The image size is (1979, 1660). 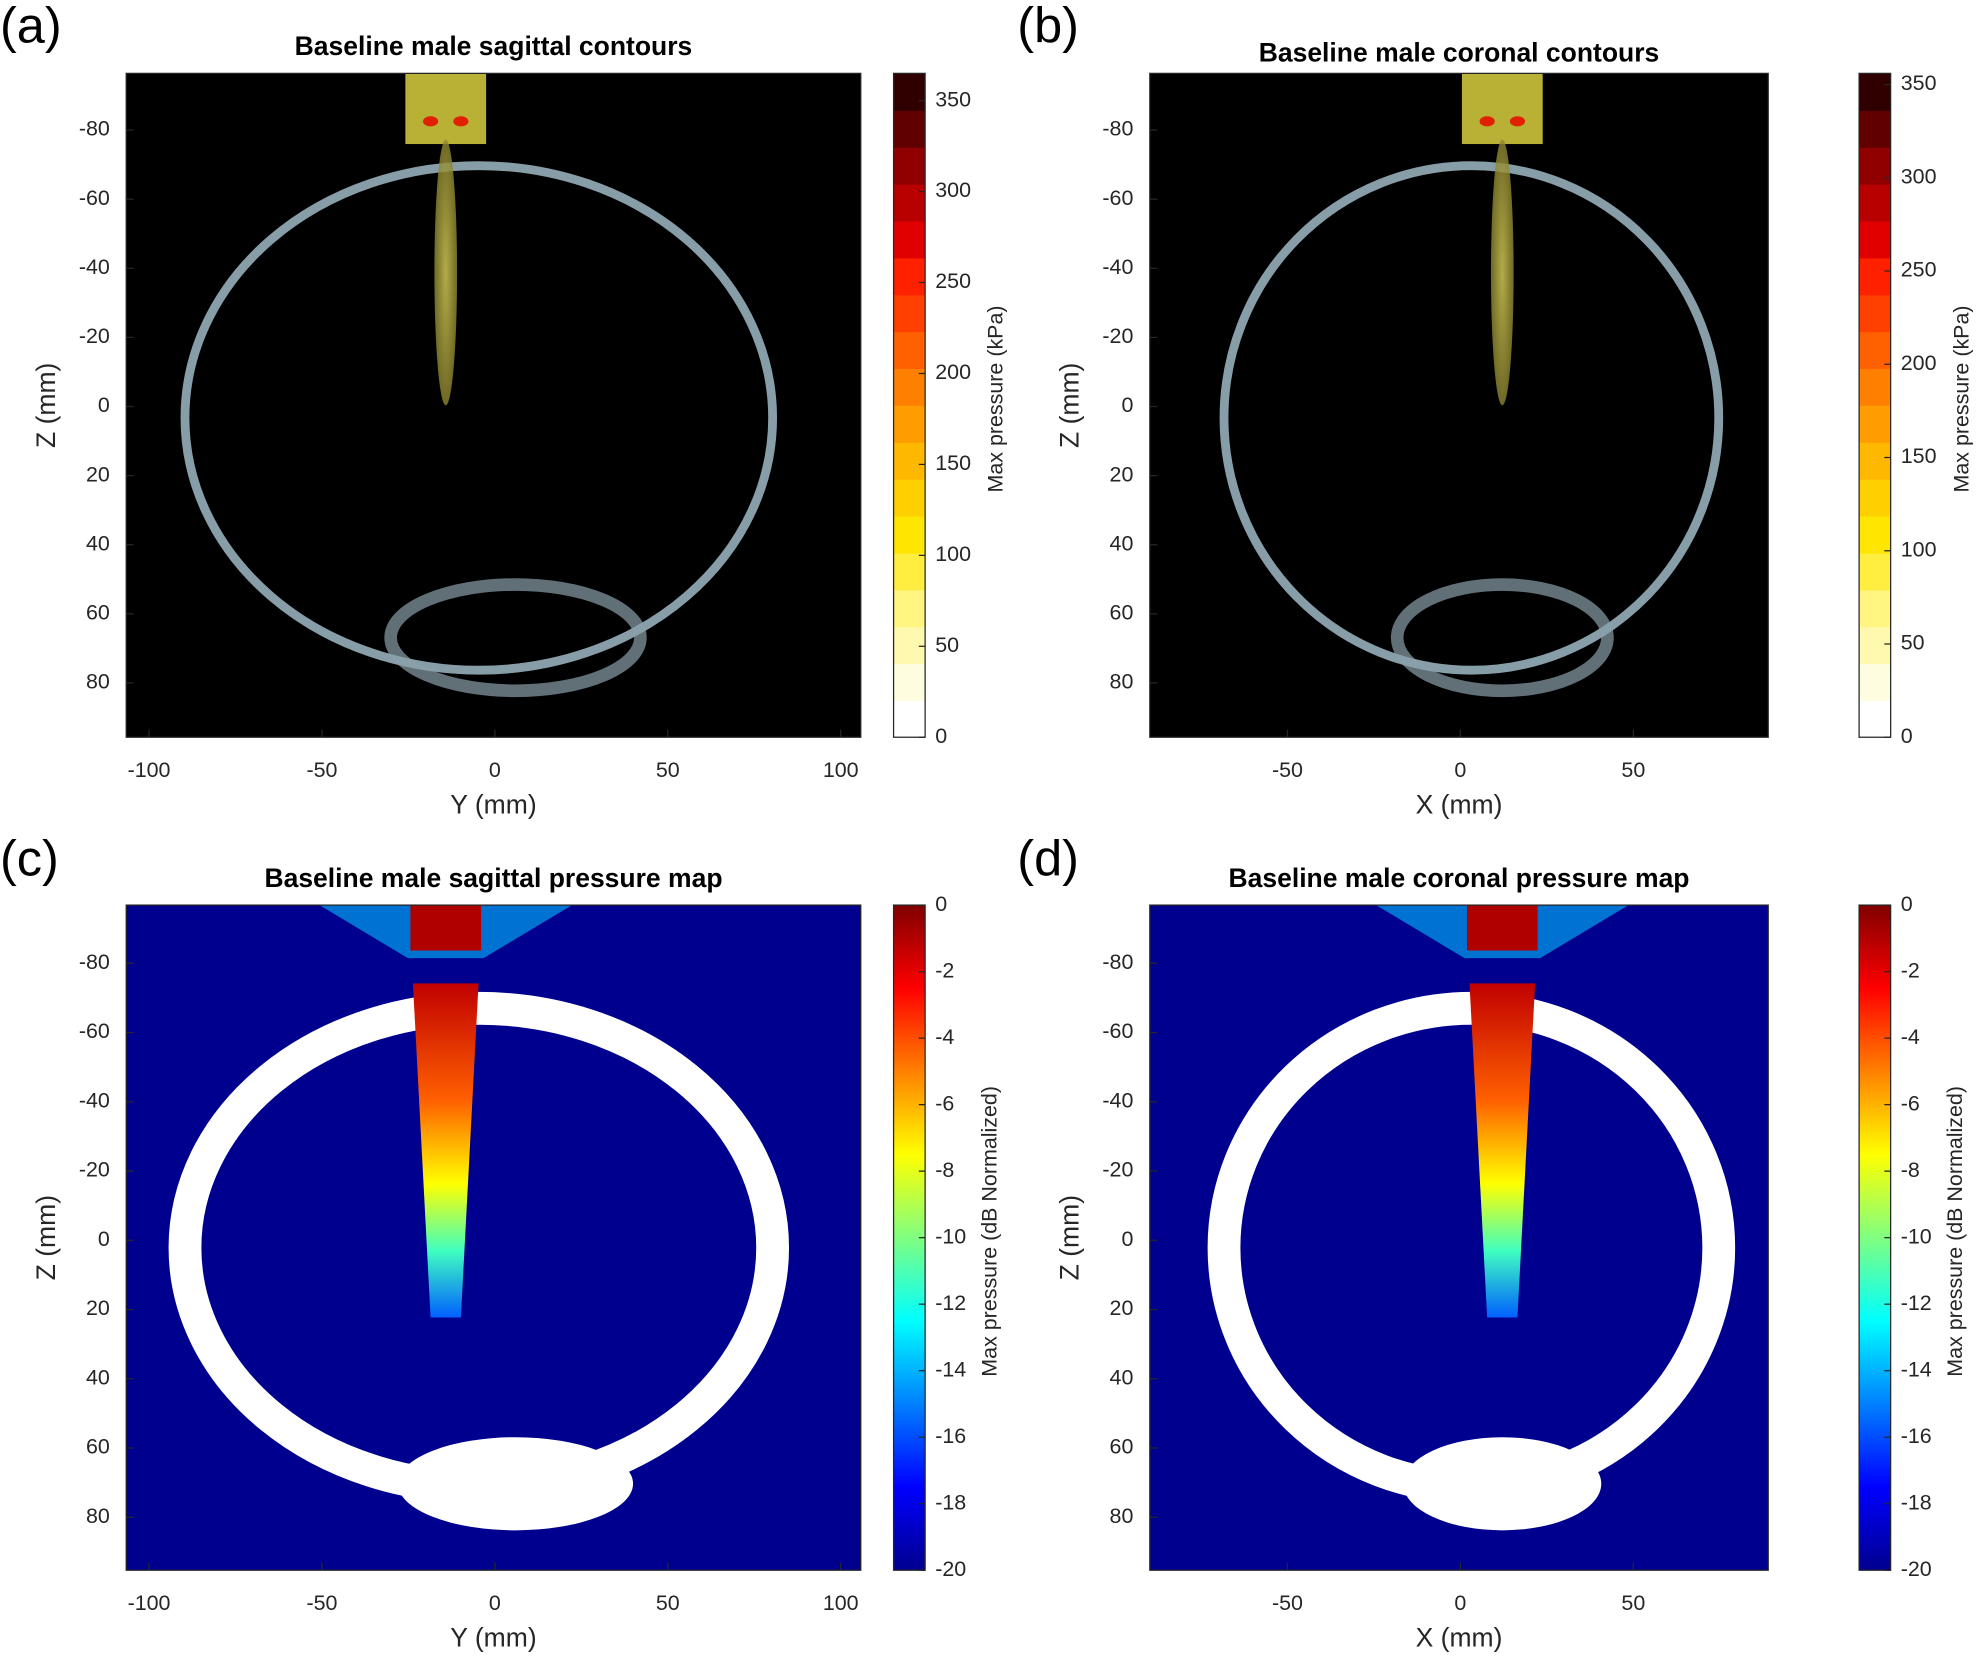 I want to click on image-background, so click(x=493, y=405).